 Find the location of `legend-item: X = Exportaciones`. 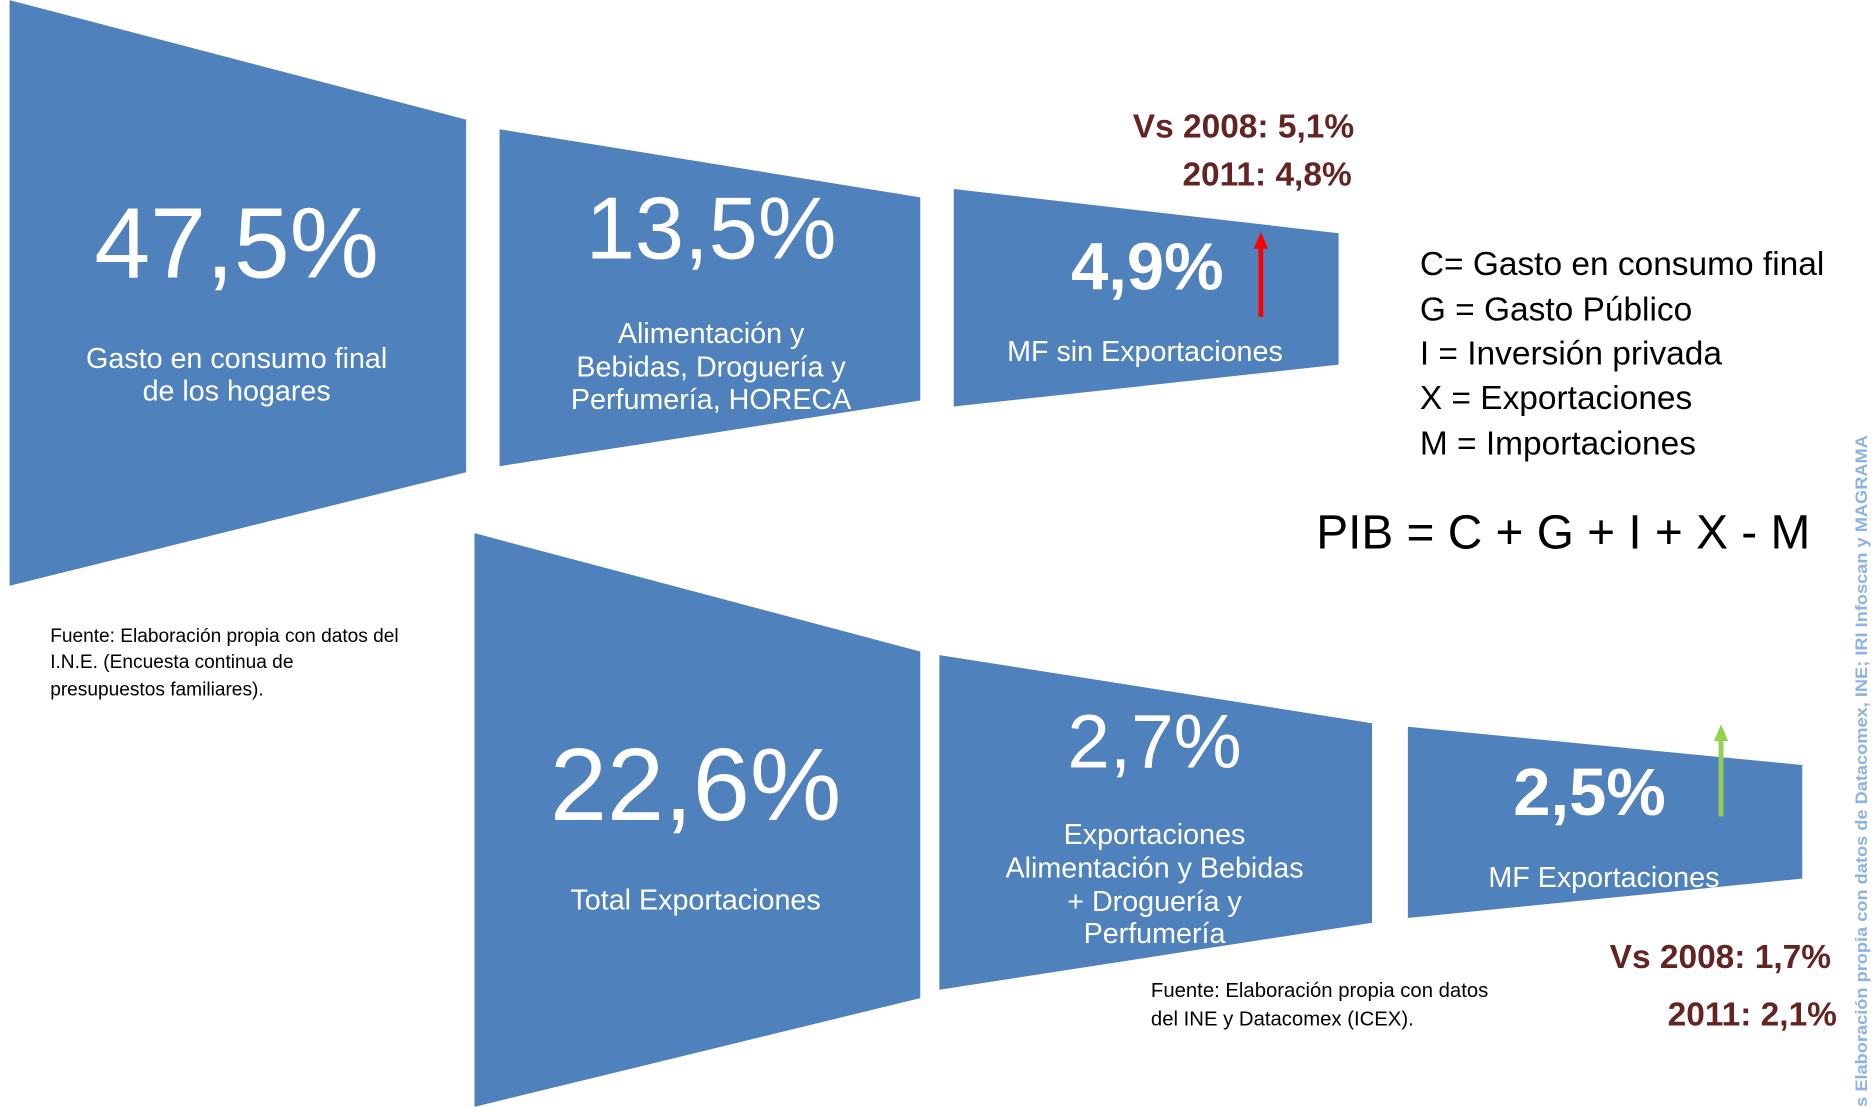

legend-item: X = Exportaciones is located at coordinates (1556, 398).